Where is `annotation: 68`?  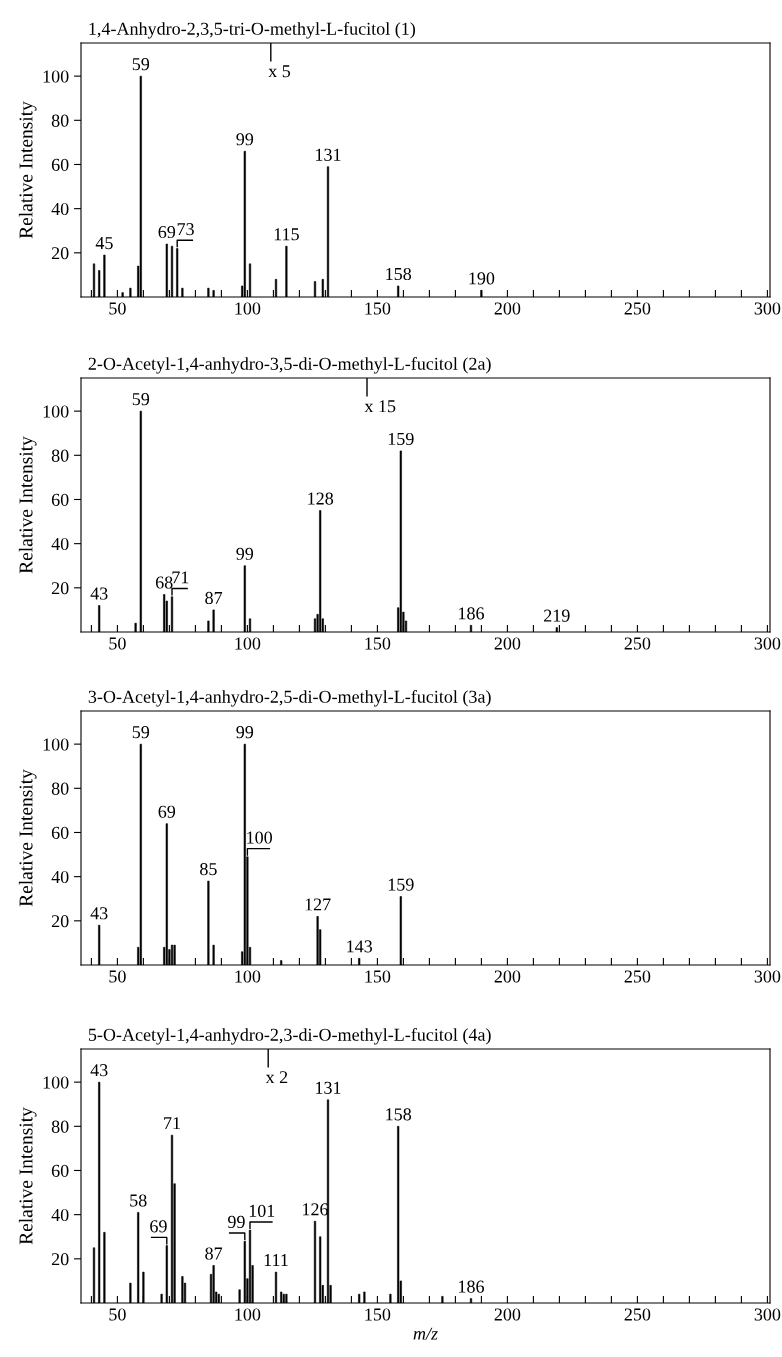 annotation: 68 is located at coordinates (164, 582).